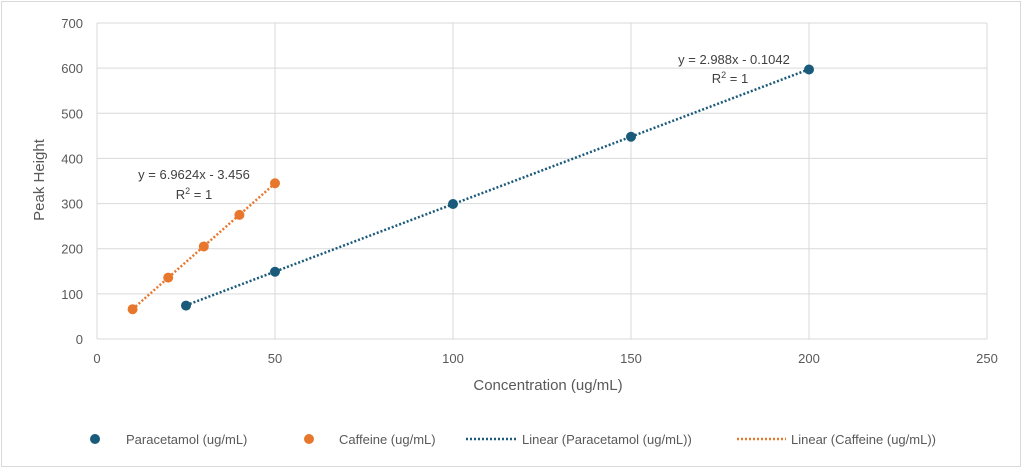 Image resolution: width=1024 pixels, height=473 pixels. Describe the element at coordinates (631, 358) in the screenshot. I see `x-tick-label: 150` at that location.